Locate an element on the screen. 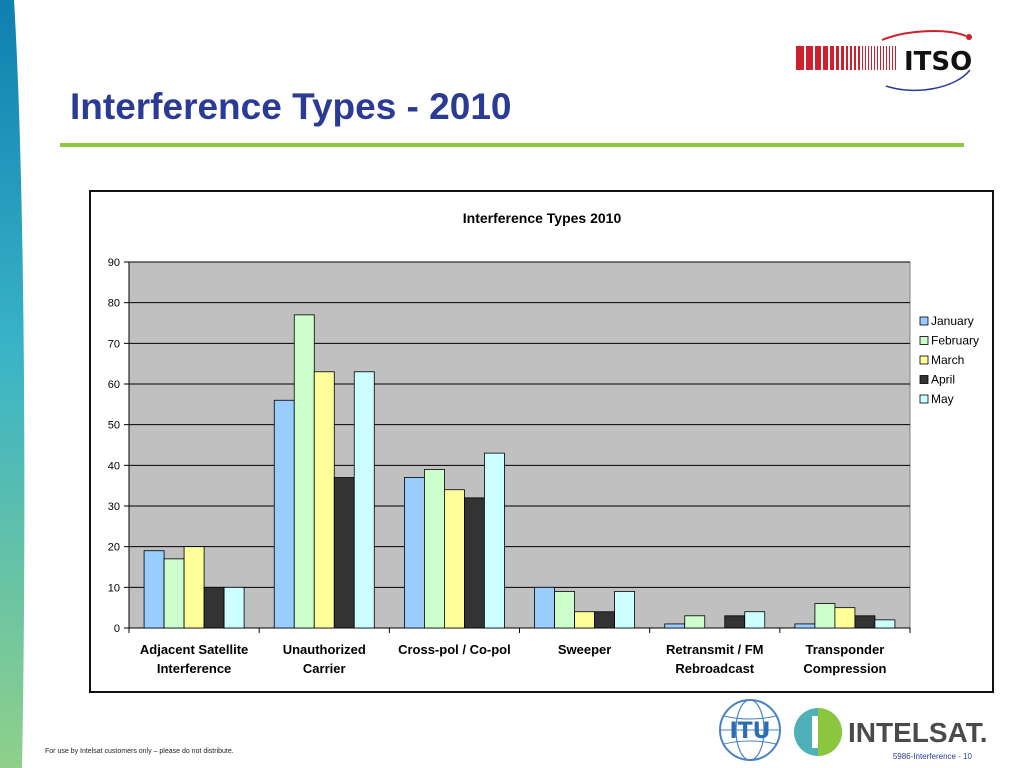 Image resolution: width=1024 pixels, height=768 pixels. chart-legend: January February March April May is located at coordinates (949, 360).